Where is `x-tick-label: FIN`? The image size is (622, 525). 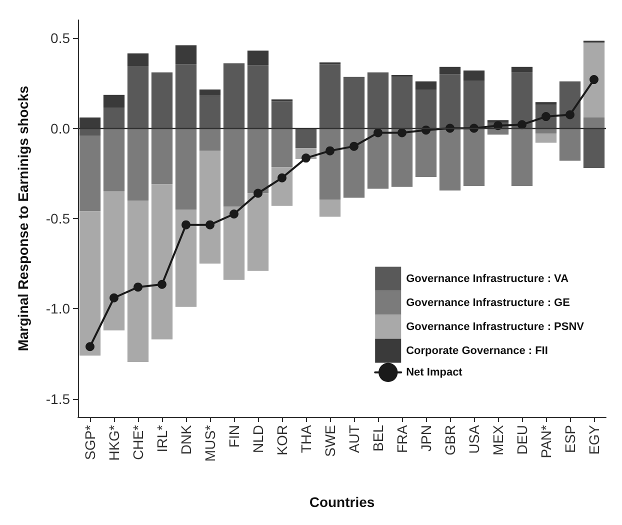 x-tick-label: FIN is located at coordinates (234, 436).